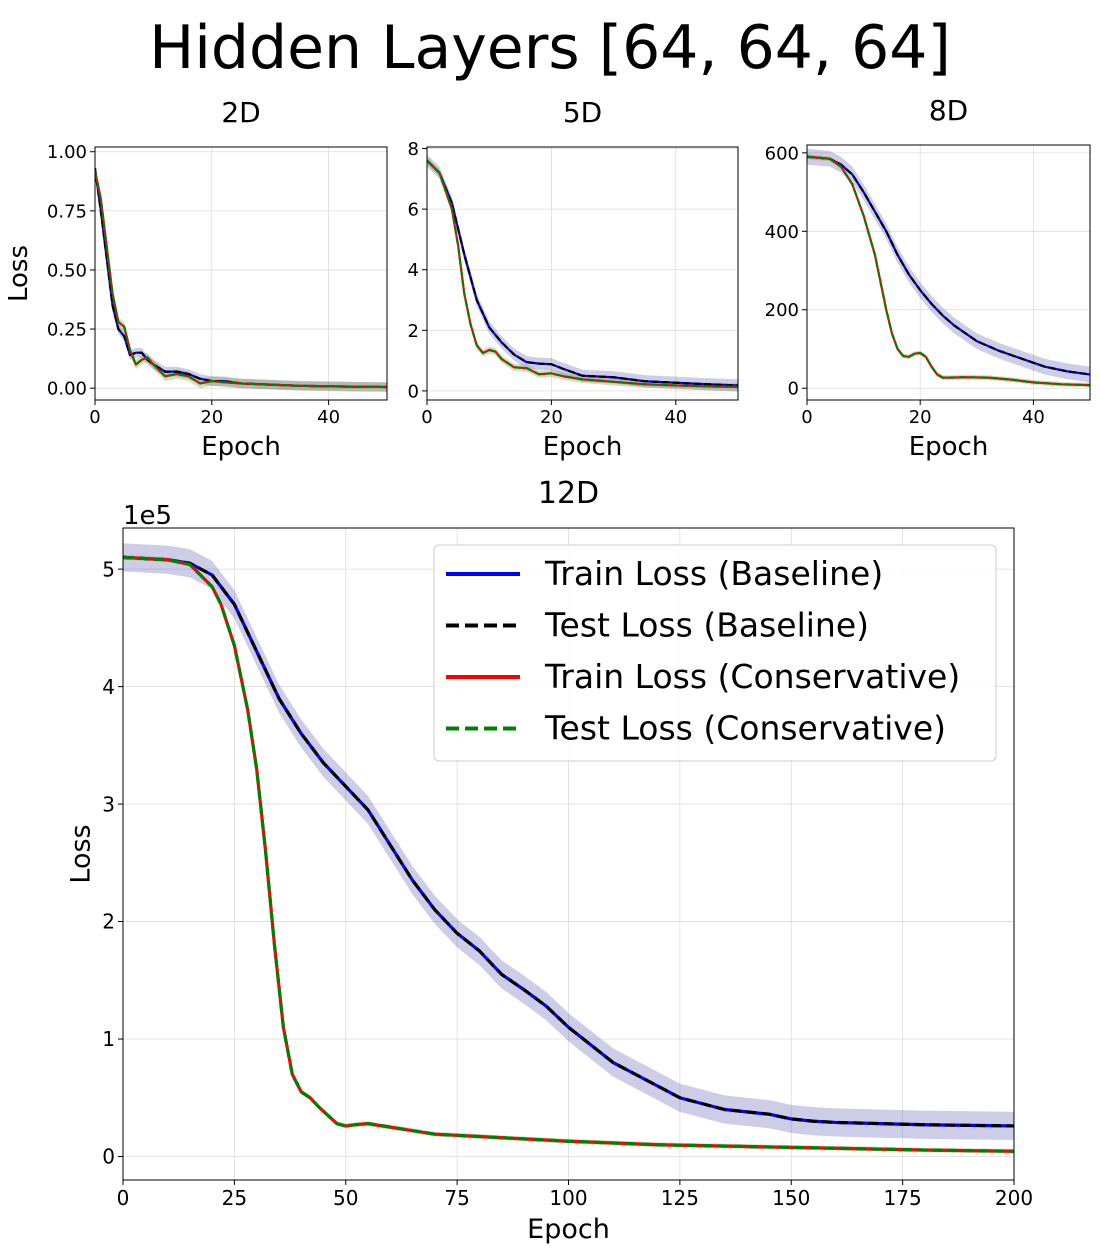 The height and width of the screenshot is (1250, 1100). Describe the element at coordinates (582, 112) in the screenshot. I see `chart-title: 5D` at that location.